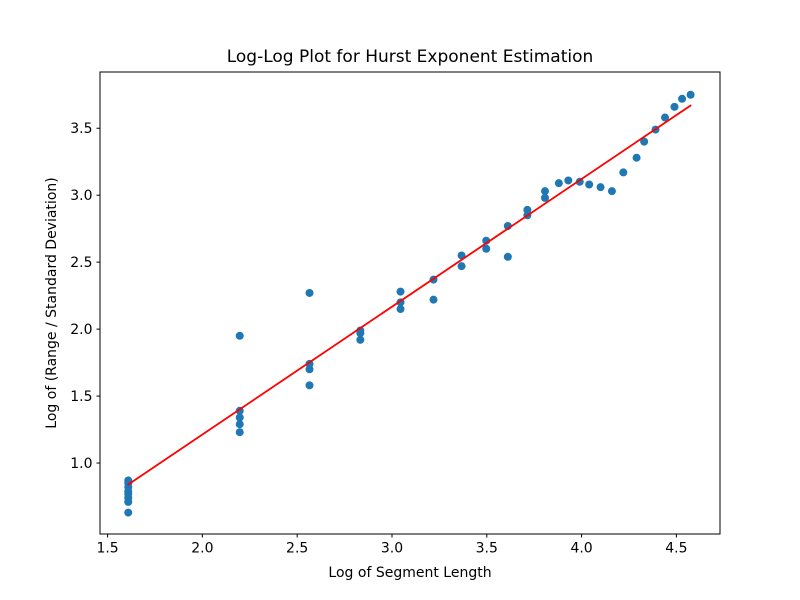 This screenshot has width=800, height=600. What do you see at coordinates (81, 330) in the screenshot?
I see `y-tick-label: 2.0` at bounding box center [81, 330].